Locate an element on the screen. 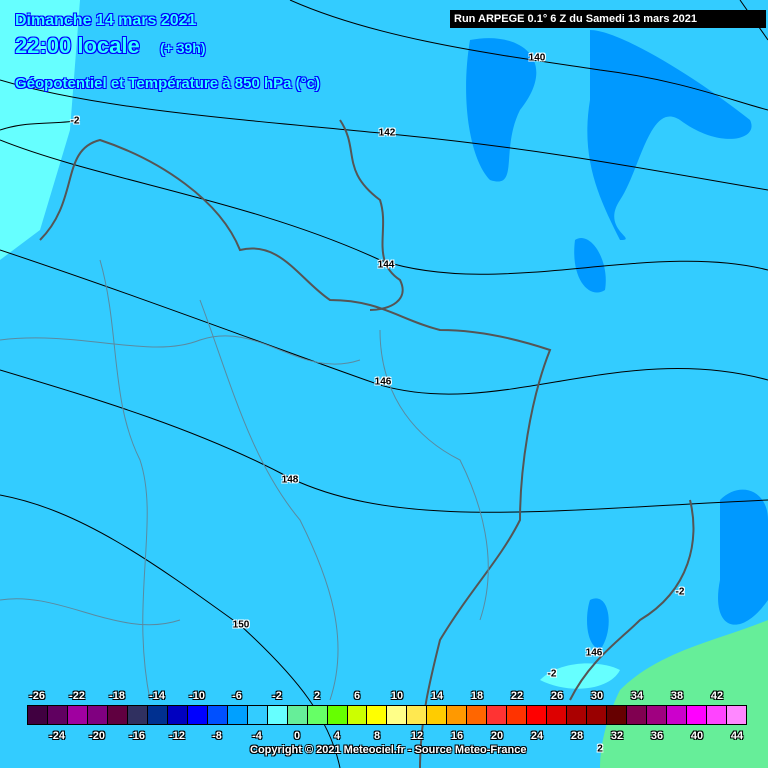 This screenshot has height=768, width=768. legend-label-bottom: -24 is located at coordinates (57, 736).